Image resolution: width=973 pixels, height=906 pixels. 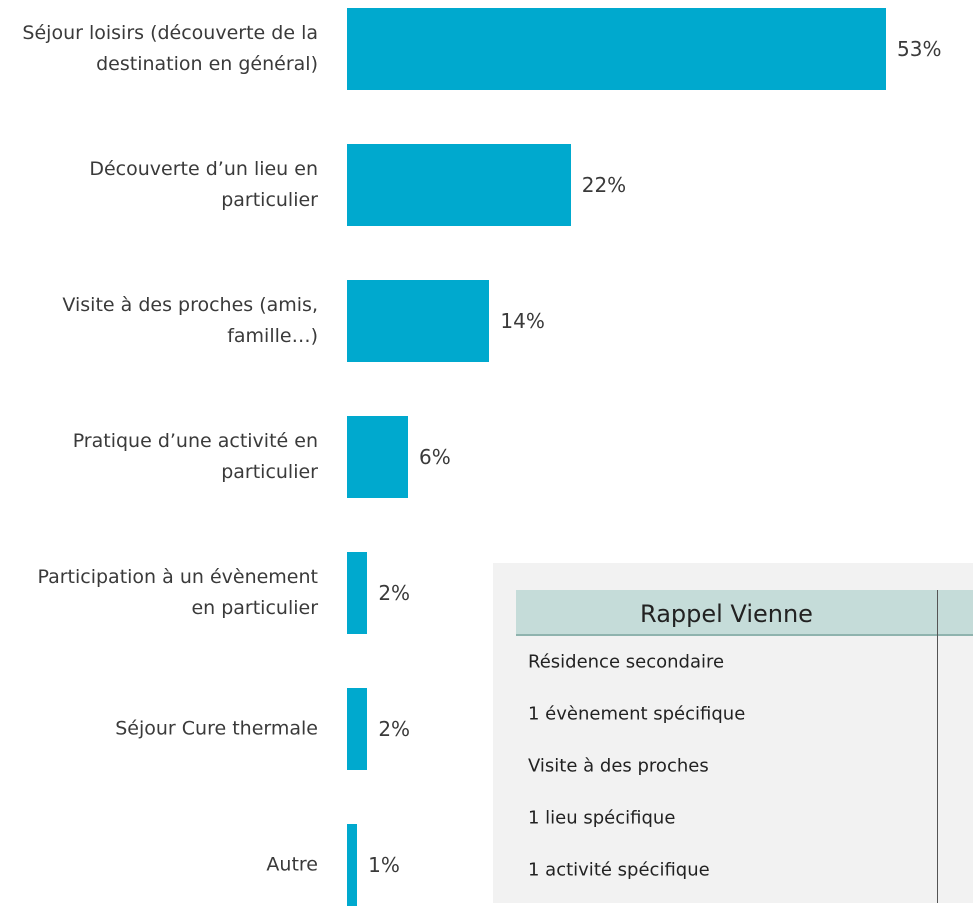 I want to click on value-label: 6%, so click(x=435, y=457).